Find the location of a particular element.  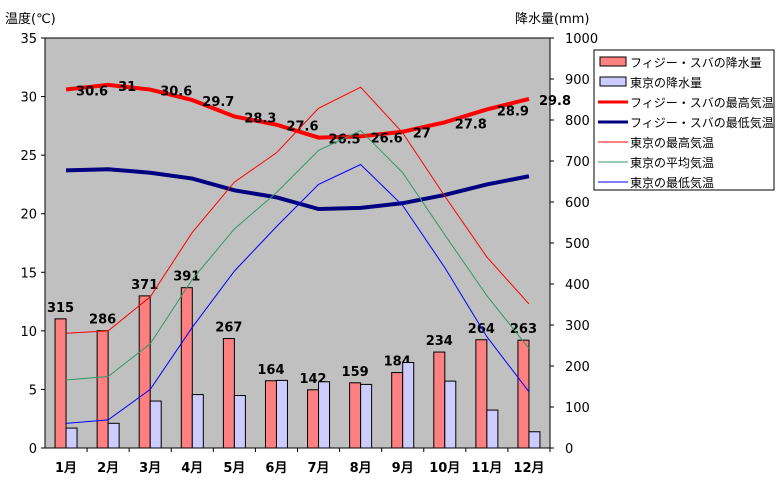

legend-label: 東京の平均気温 is located at coordinates (672, 162).